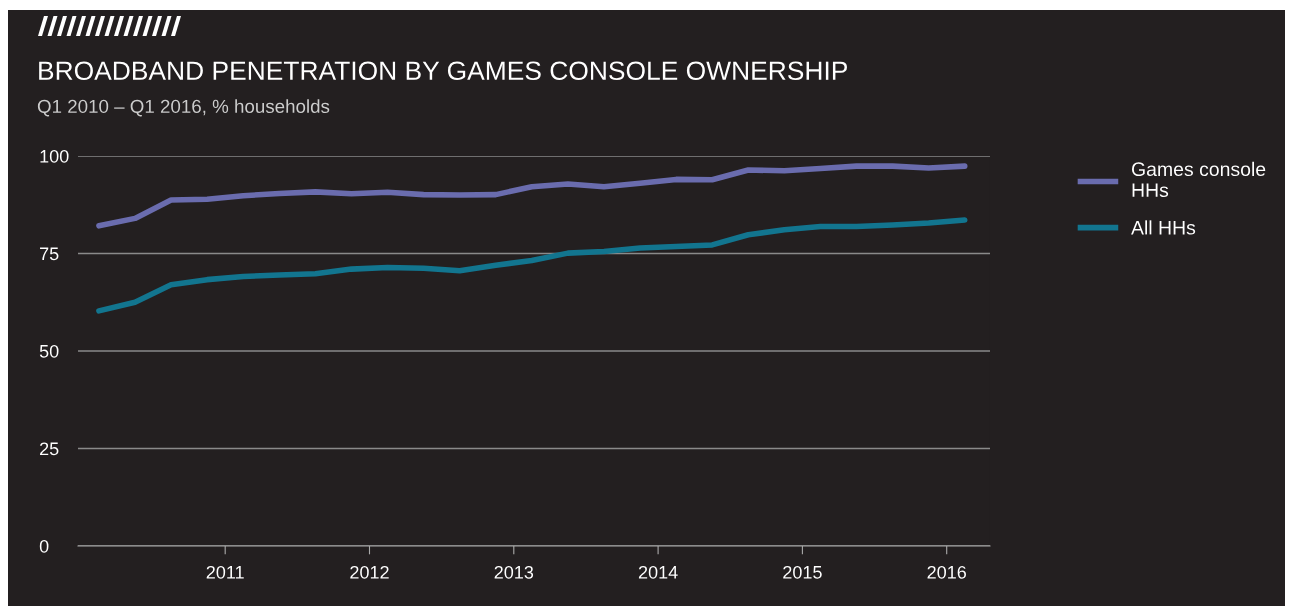 The height and width of the screenshot is (606, 1293). Describe the element at coordinates (802, 572) in the screenshot. I see `x-tick-label: 2015` at that location.